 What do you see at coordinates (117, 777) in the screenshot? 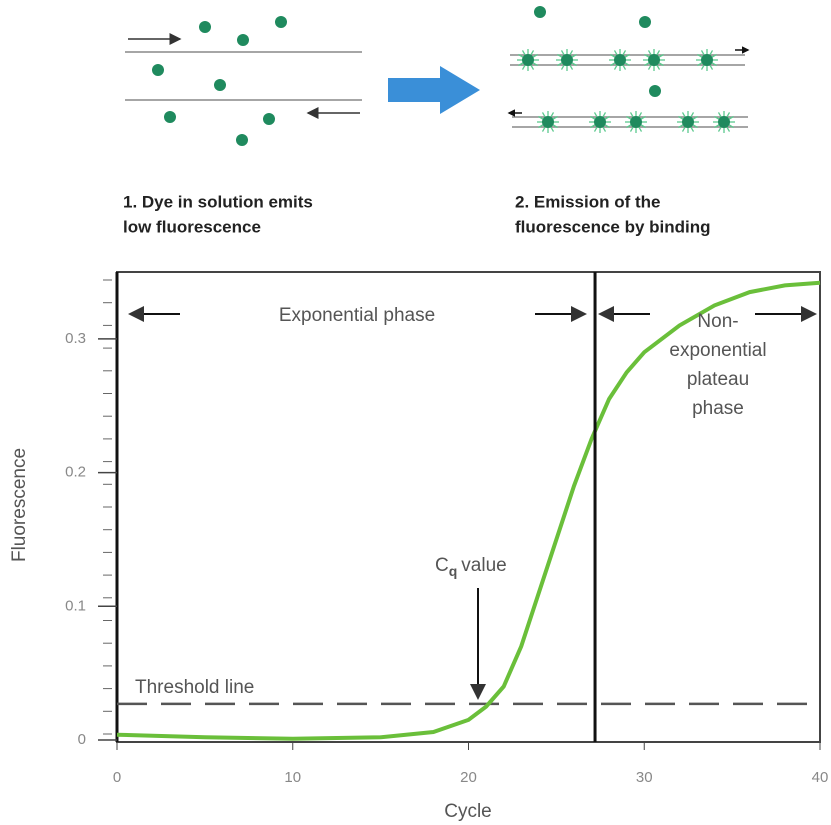
I see `x-tick-label: 0` at bounding box center [117, 777].